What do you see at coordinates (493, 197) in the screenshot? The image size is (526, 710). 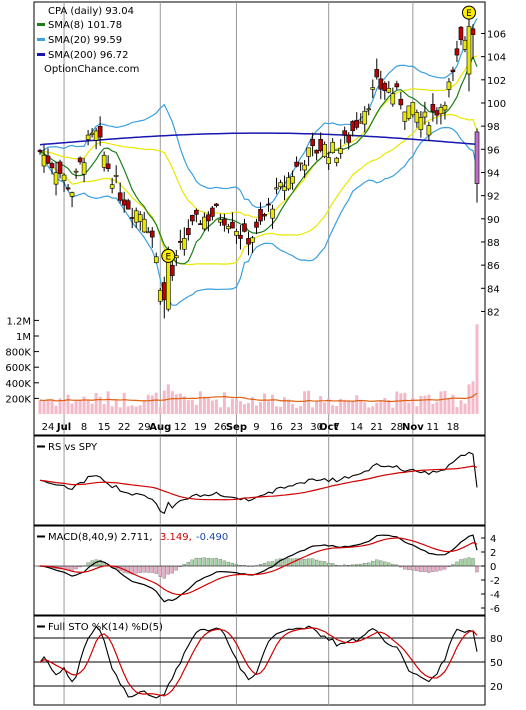 I see `price-tick-label: 92` at bounding box center [493, 197].